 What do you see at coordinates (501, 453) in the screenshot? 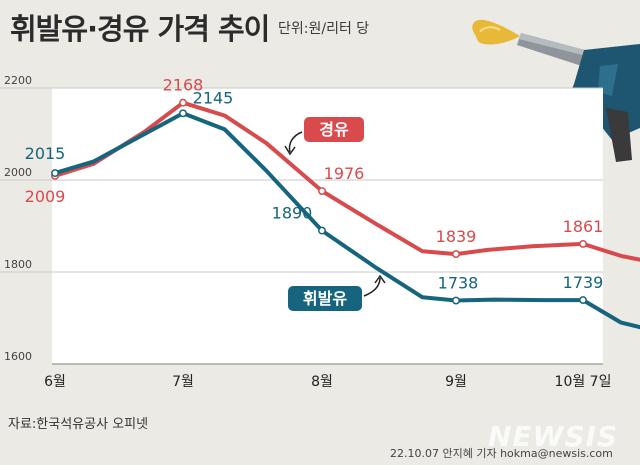
I see `credit-line: 22.10.07 안지혜 기자 hokma@newsis.com` at bounding box center [501, 453].